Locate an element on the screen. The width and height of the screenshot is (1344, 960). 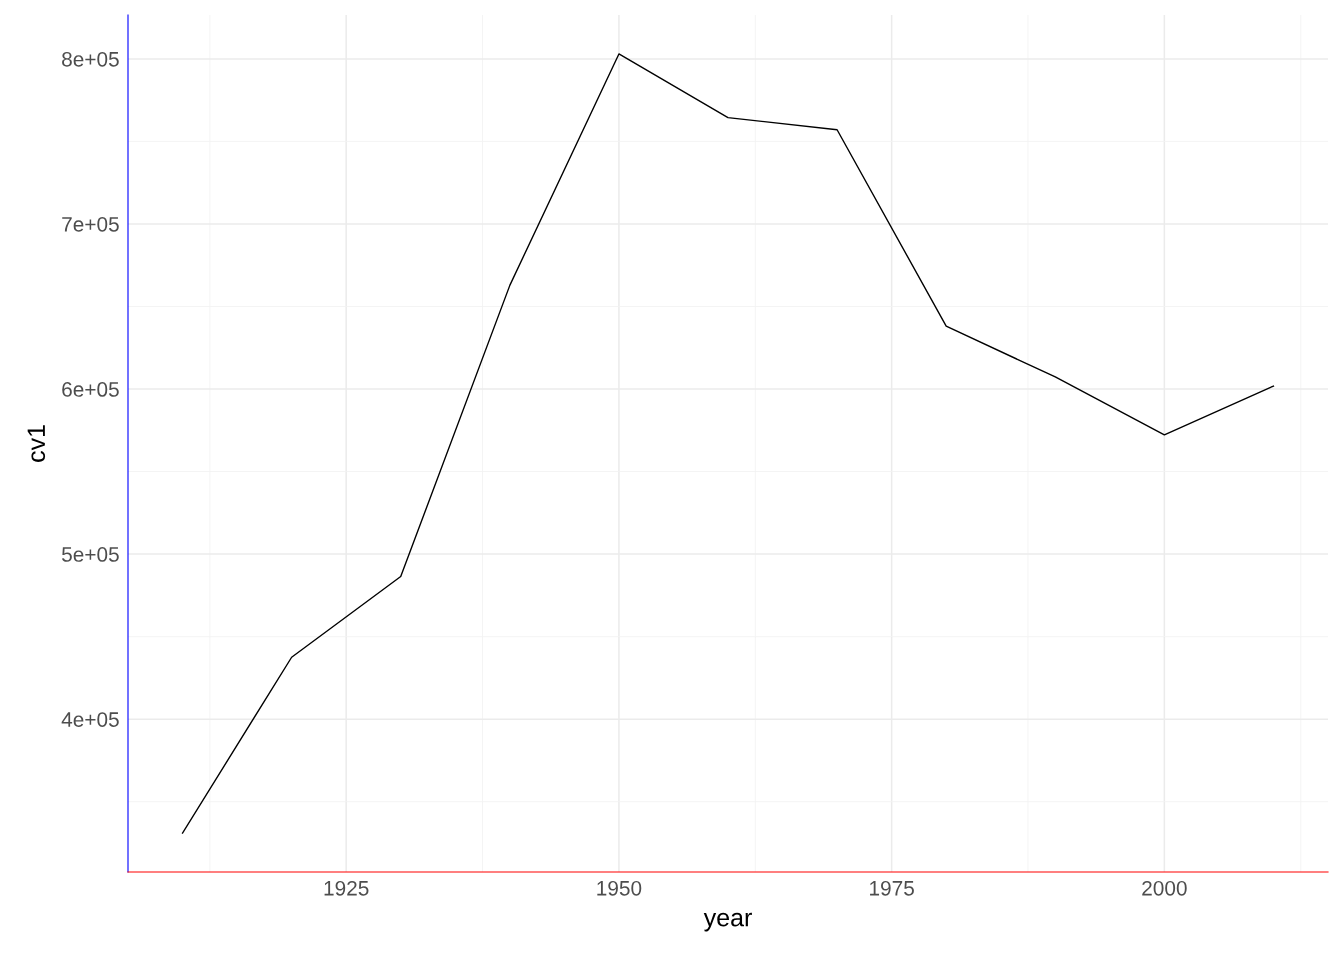
x-tick-label: 1925 is located at coordinates (346, 888).